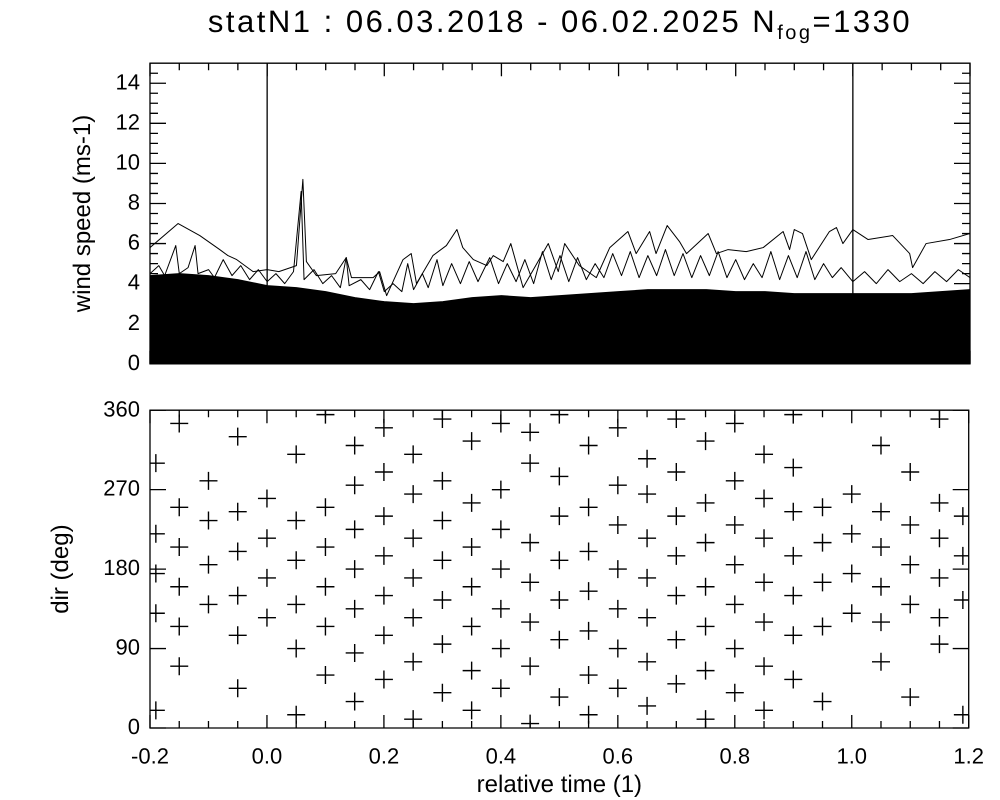 Image resolution: width=1000 pixels, height=800 pixels. Describe the element at coordinates (121, 567) in the screenshot. I see `y-tick-label: 180` at that location.